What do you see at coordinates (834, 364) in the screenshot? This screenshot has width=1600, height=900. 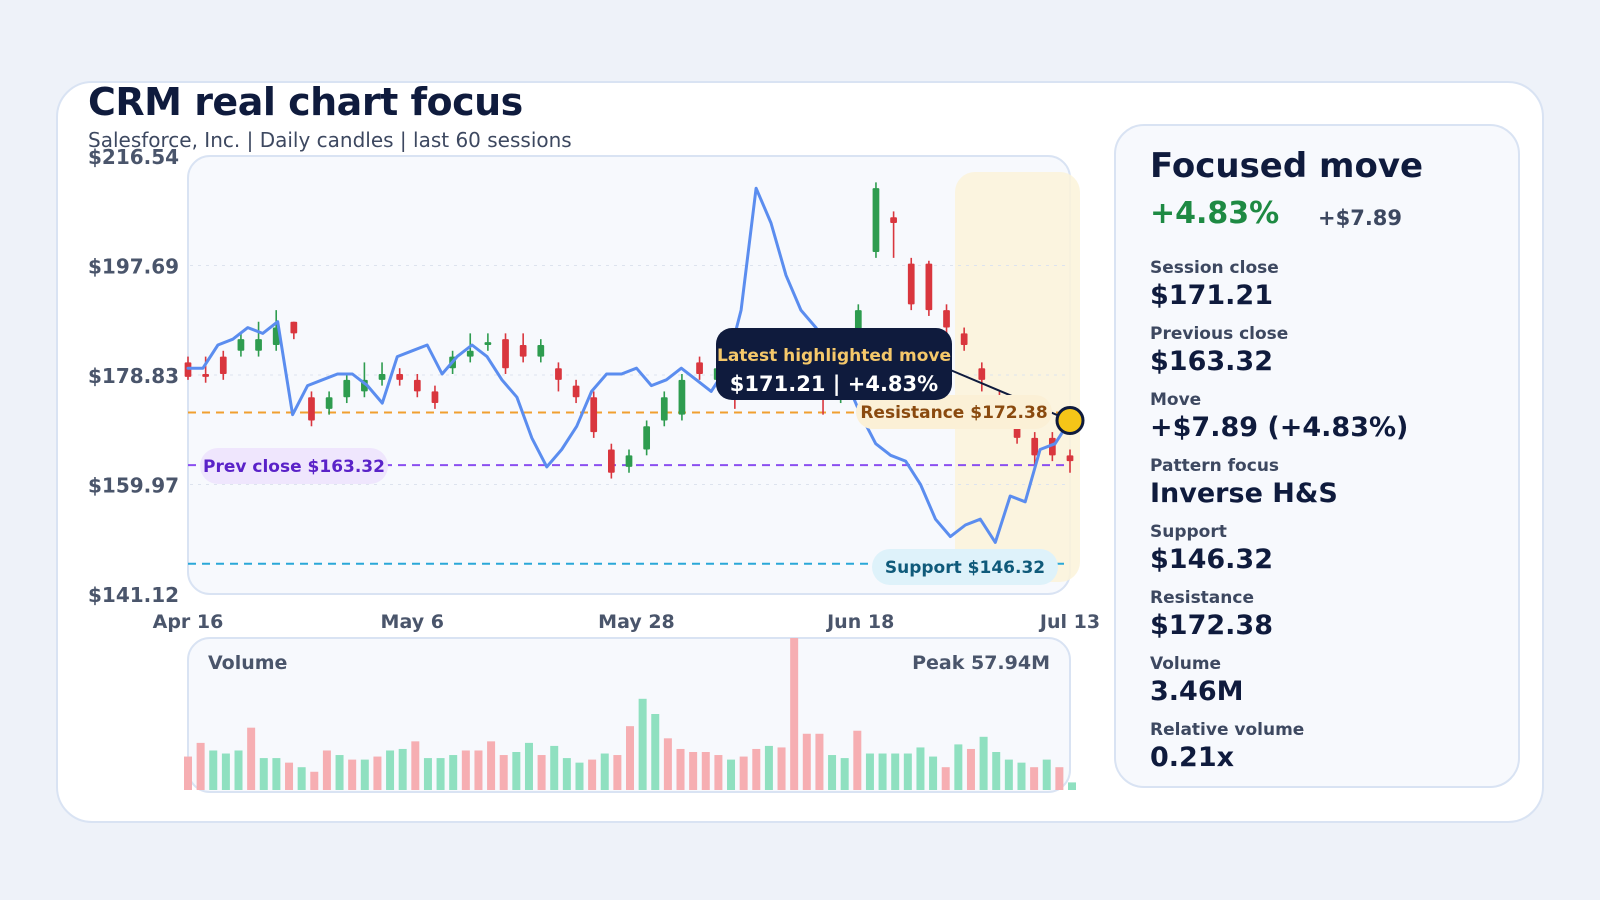 I see `annotation-box` at bounding box center [834, 364].